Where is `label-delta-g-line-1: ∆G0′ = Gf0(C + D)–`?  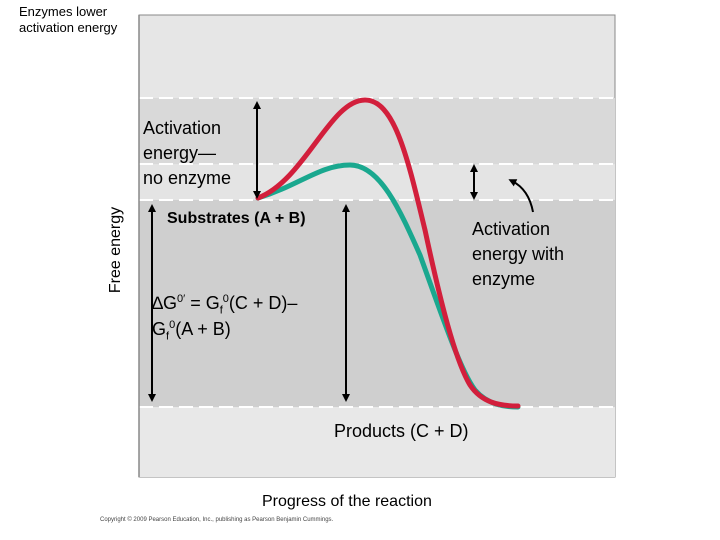 label-delta-g-line-1: ∆G0′ = Gf0(C + D)– is located at coordinates (225, 305).